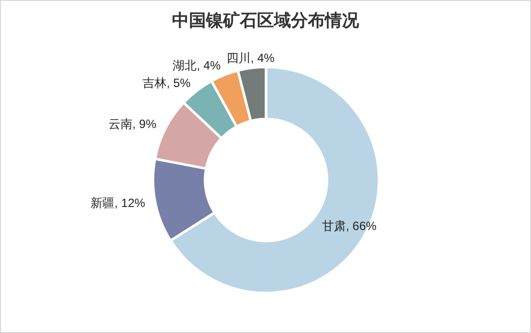 This screenshot has height=333, width=531. I want to click on slice-label: 四川, so click(238, 57).